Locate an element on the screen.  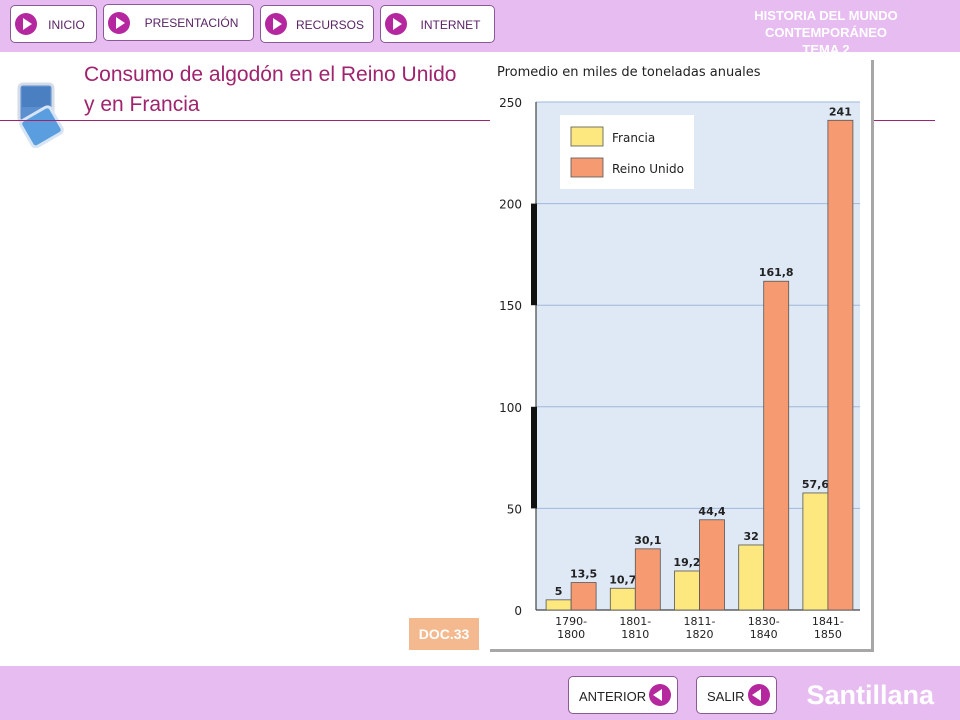
legend-swatch-reino-unido is located at coordinates (587, 167).